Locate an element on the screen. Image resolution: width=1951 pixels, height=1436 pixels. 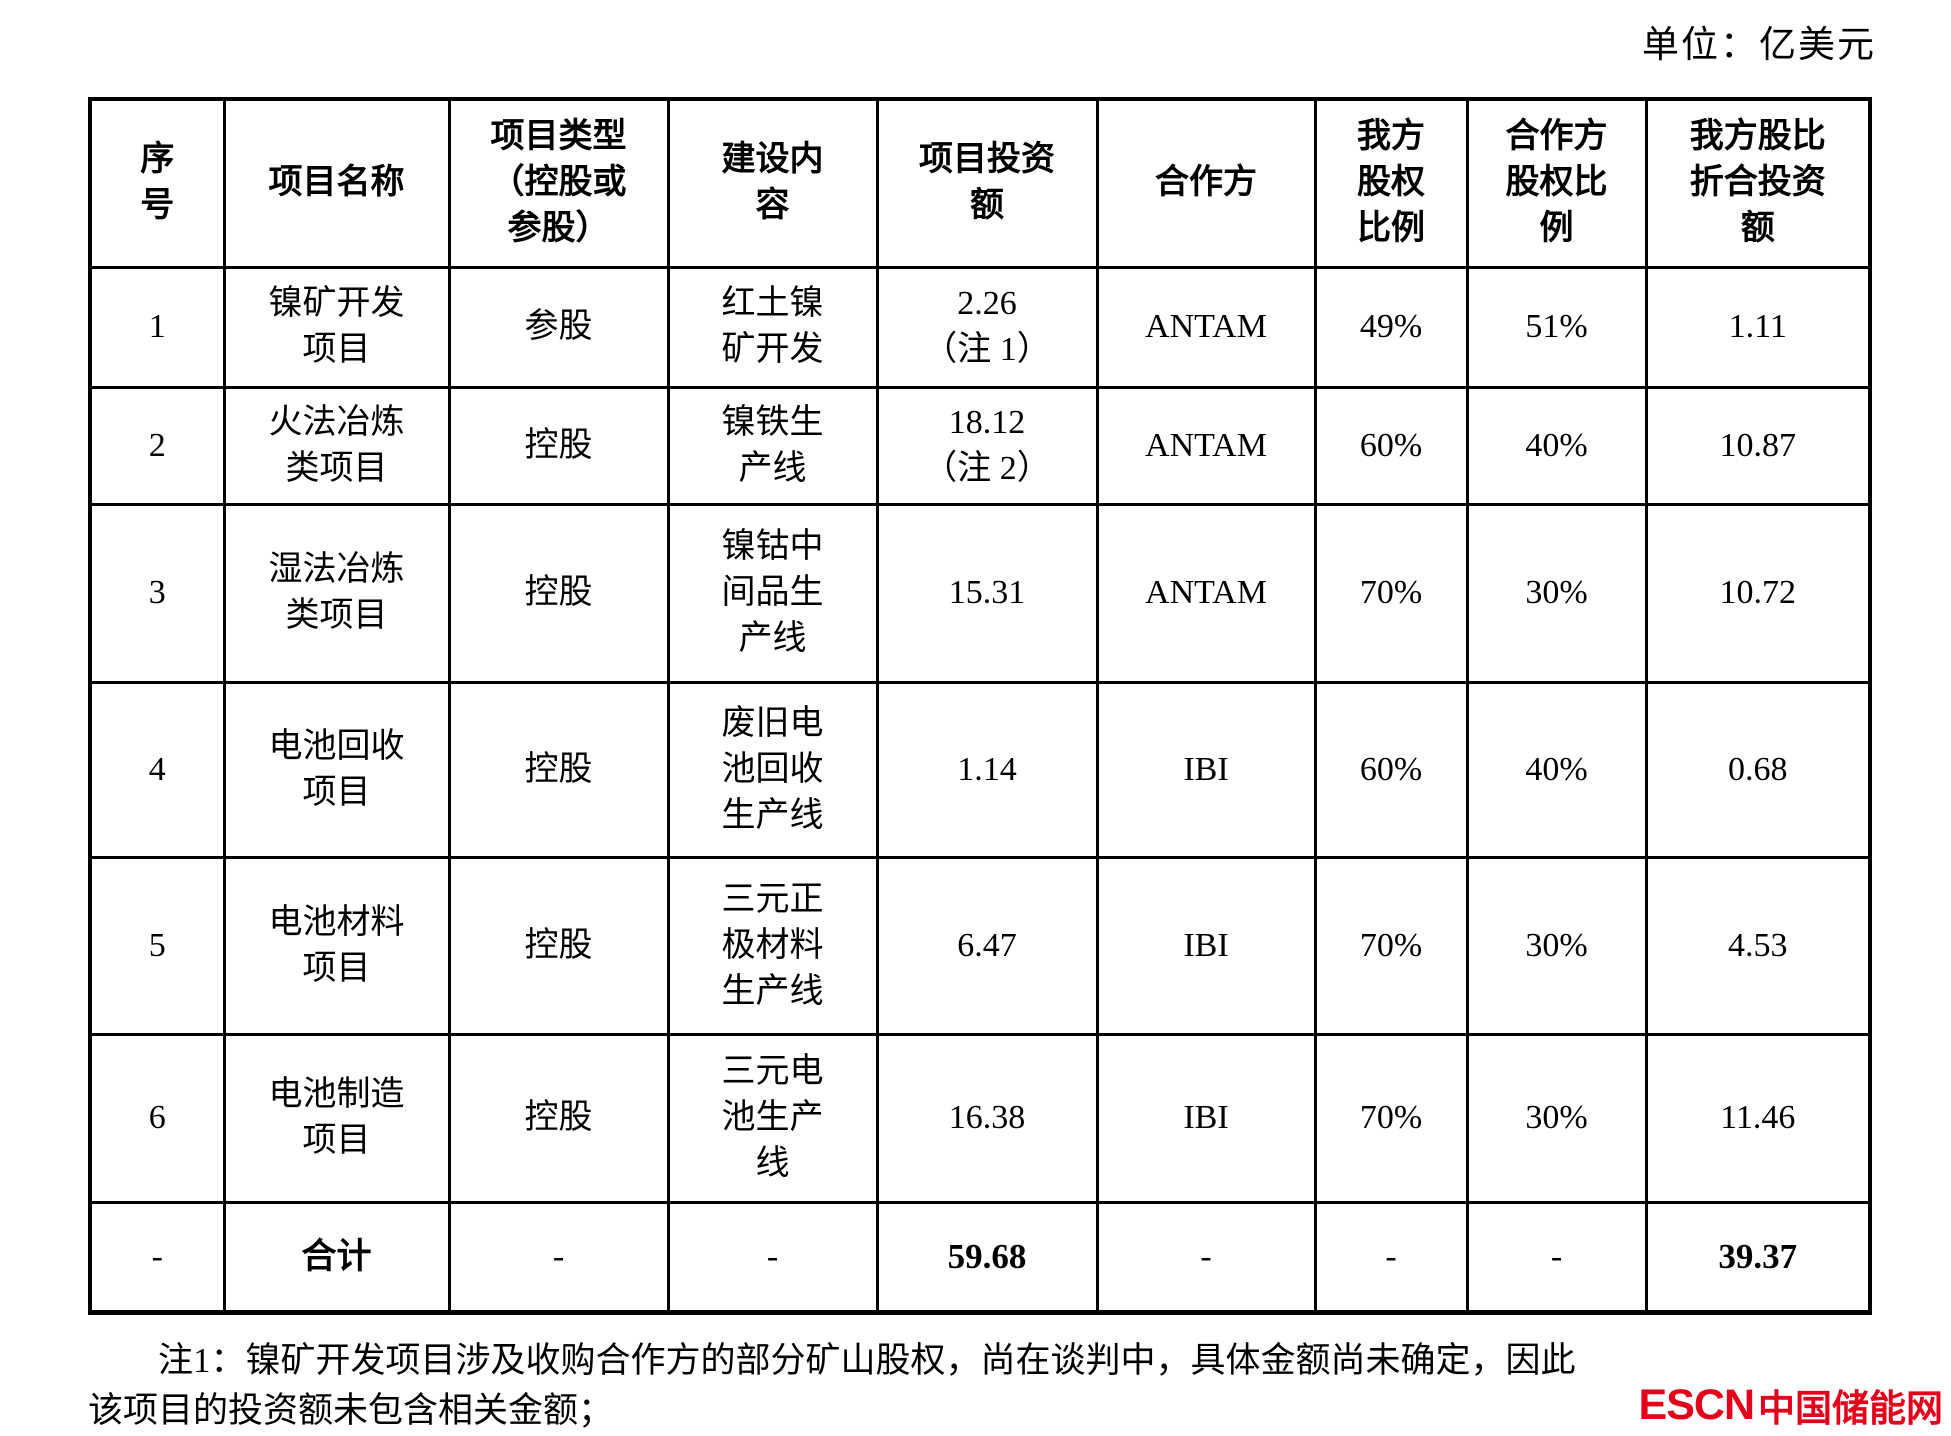
cell-investment: 1.14 is located at coordinates (987, 769).